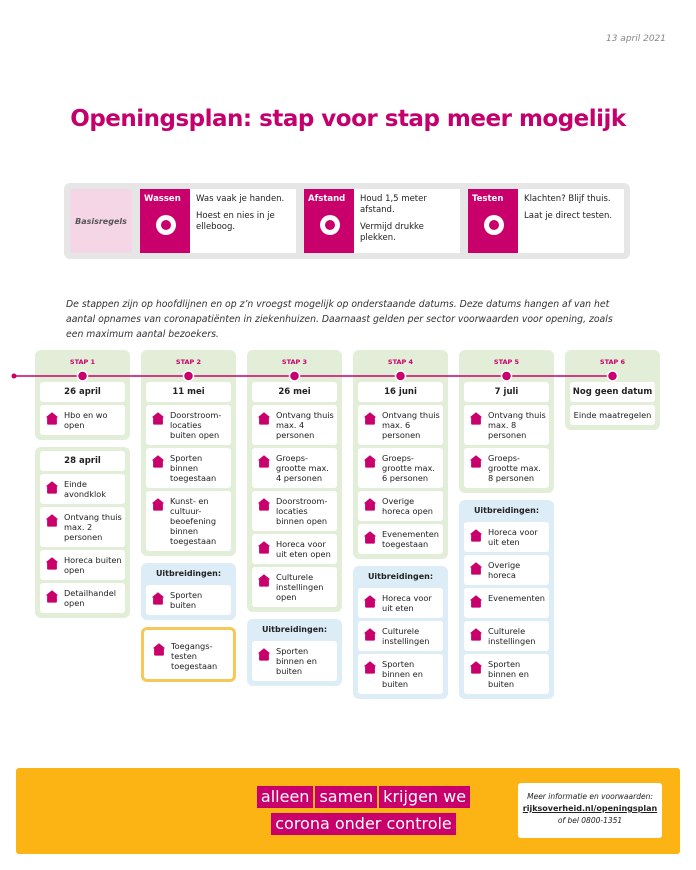  I want to click on item: Einde avondklok, so click(82, 489).